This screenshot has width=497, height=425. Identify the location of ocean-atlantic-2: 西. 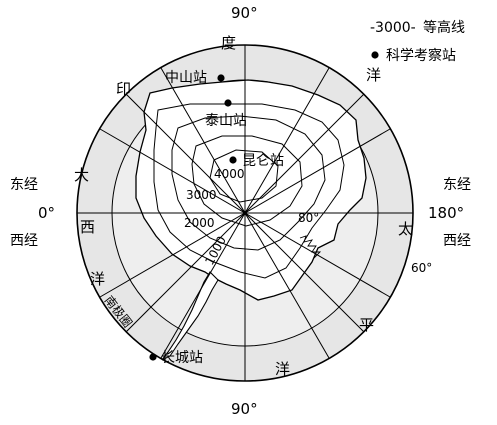
(87, 227).